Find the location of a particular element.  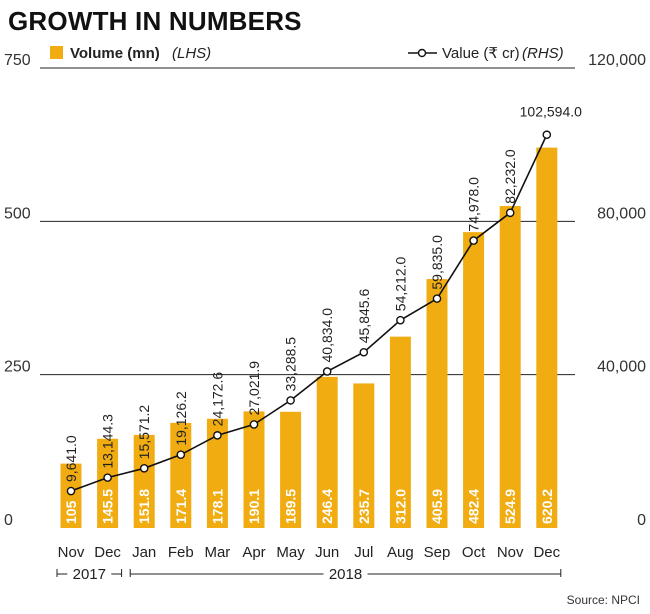

legend-bar-swatch is located at coordinates (56, 52).